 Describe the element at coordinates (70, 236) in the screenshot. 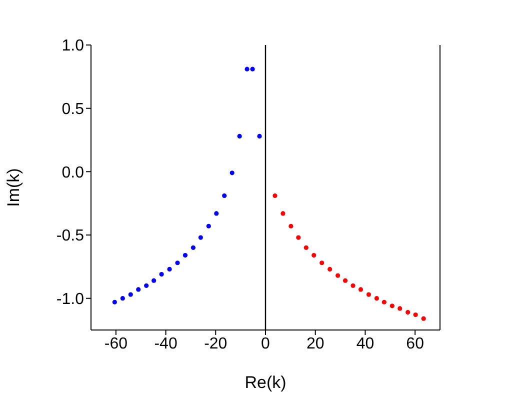

I see `y-tick-label: -0.5` at that location.